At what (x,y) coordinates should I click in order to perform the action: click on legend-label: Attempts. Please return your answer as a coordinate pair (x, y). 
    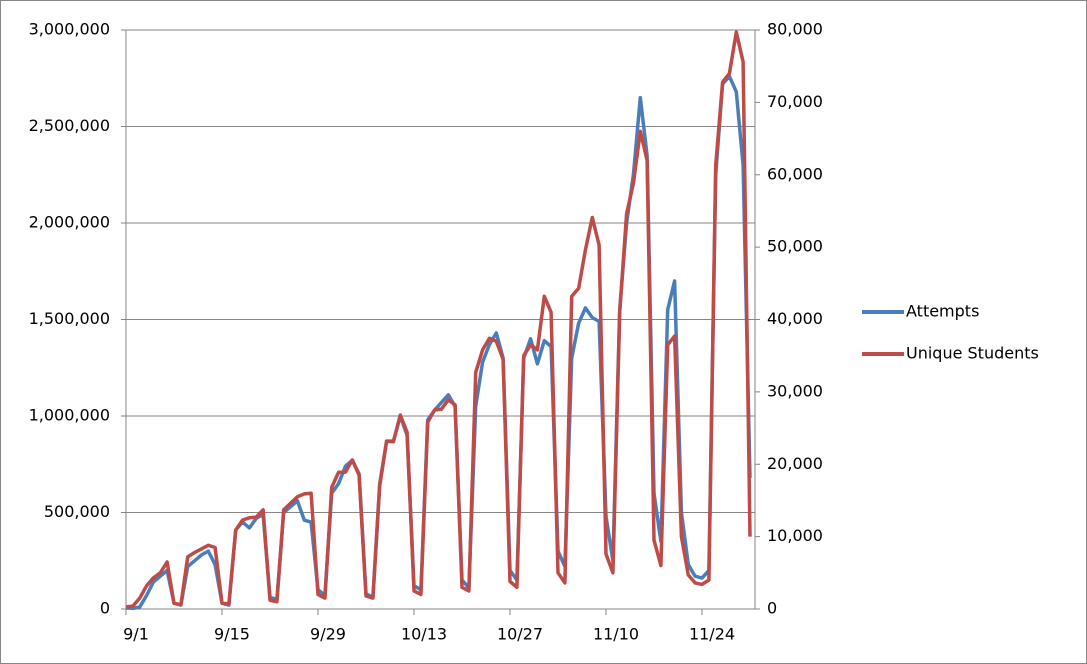
    Looking at the image, I should click on (942, 311).